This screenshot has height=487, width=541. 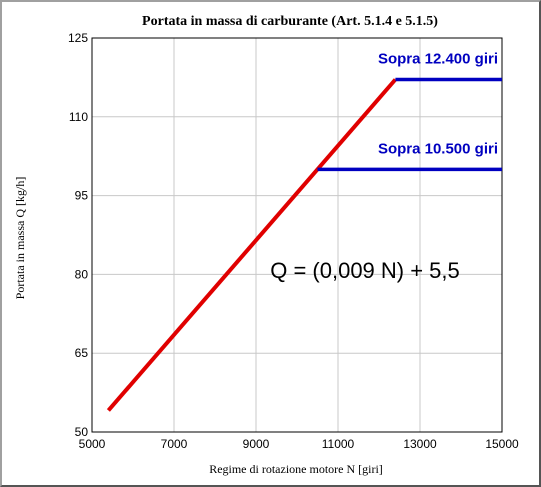 I want to click on y-tick-label: 65, so click(x=82, y=353).